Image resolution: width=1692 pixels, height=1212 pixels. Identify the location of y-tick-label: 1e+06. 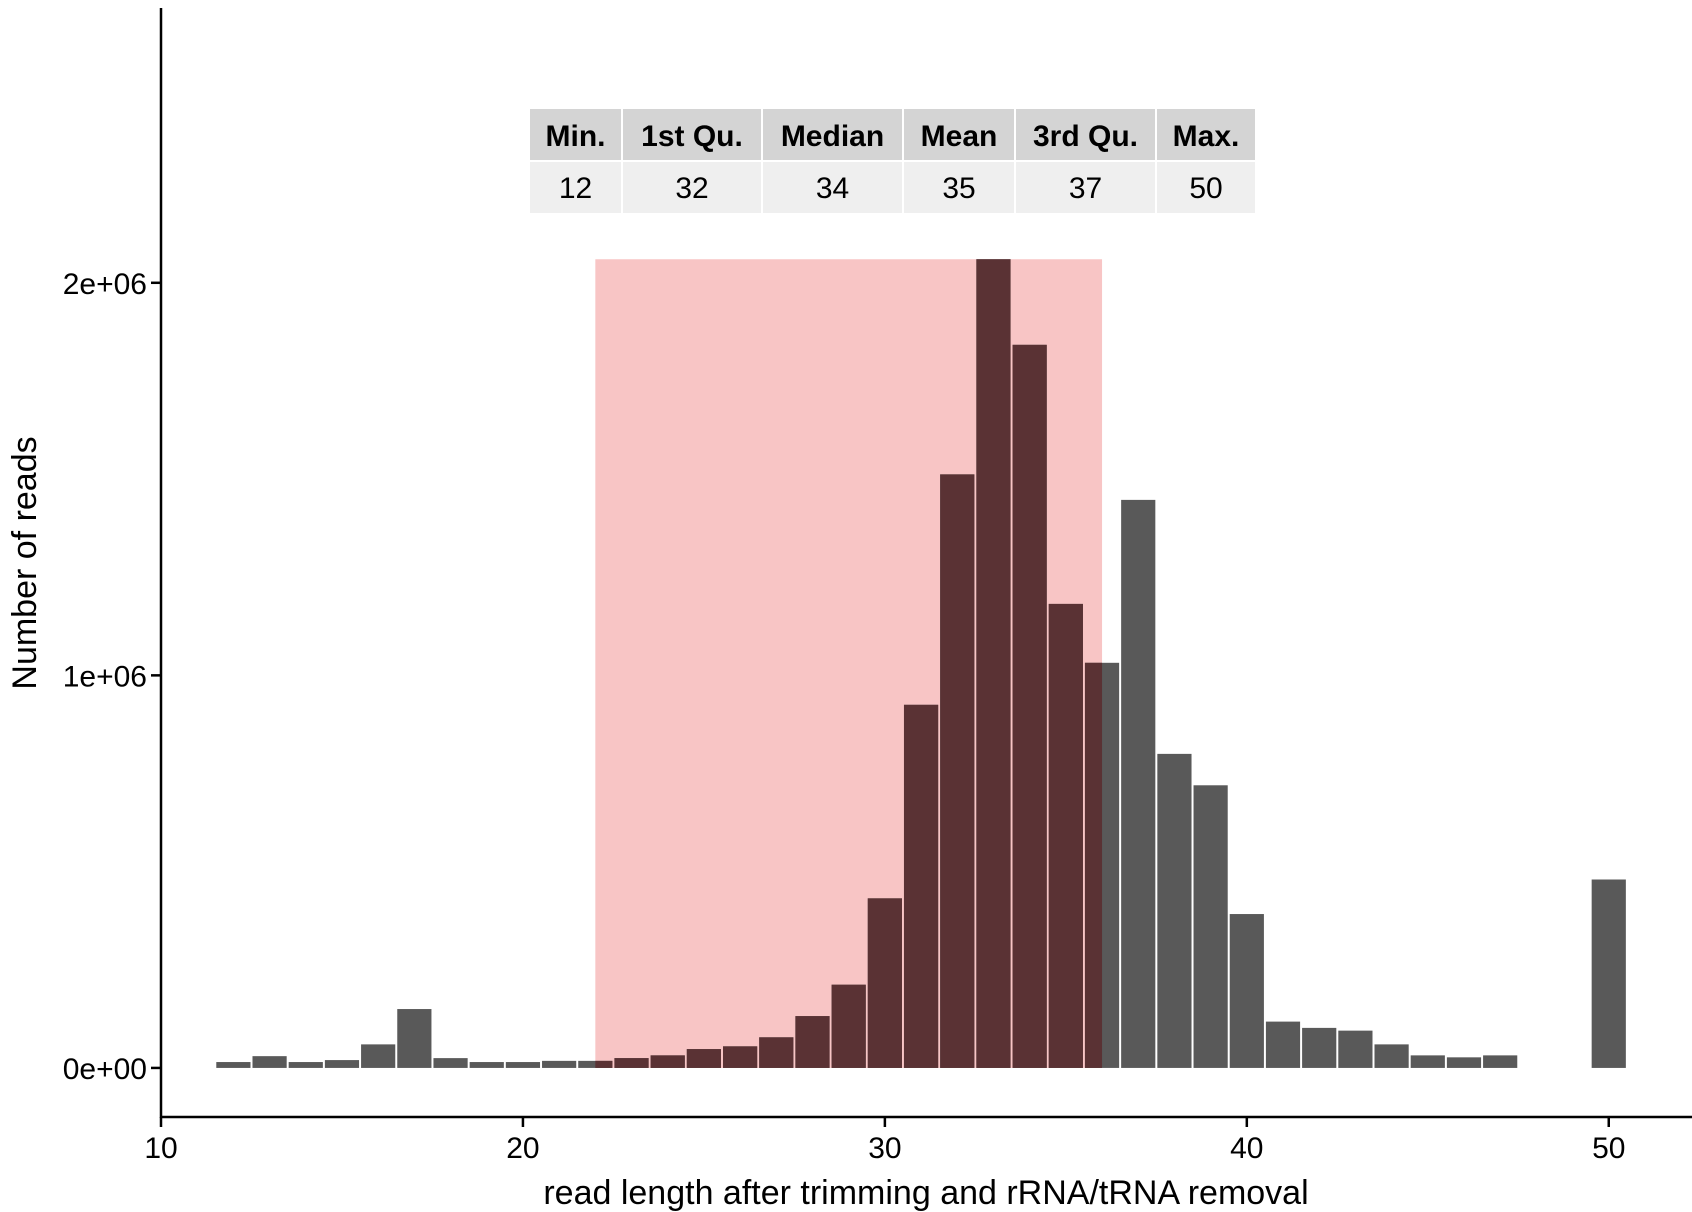
(105, 676).